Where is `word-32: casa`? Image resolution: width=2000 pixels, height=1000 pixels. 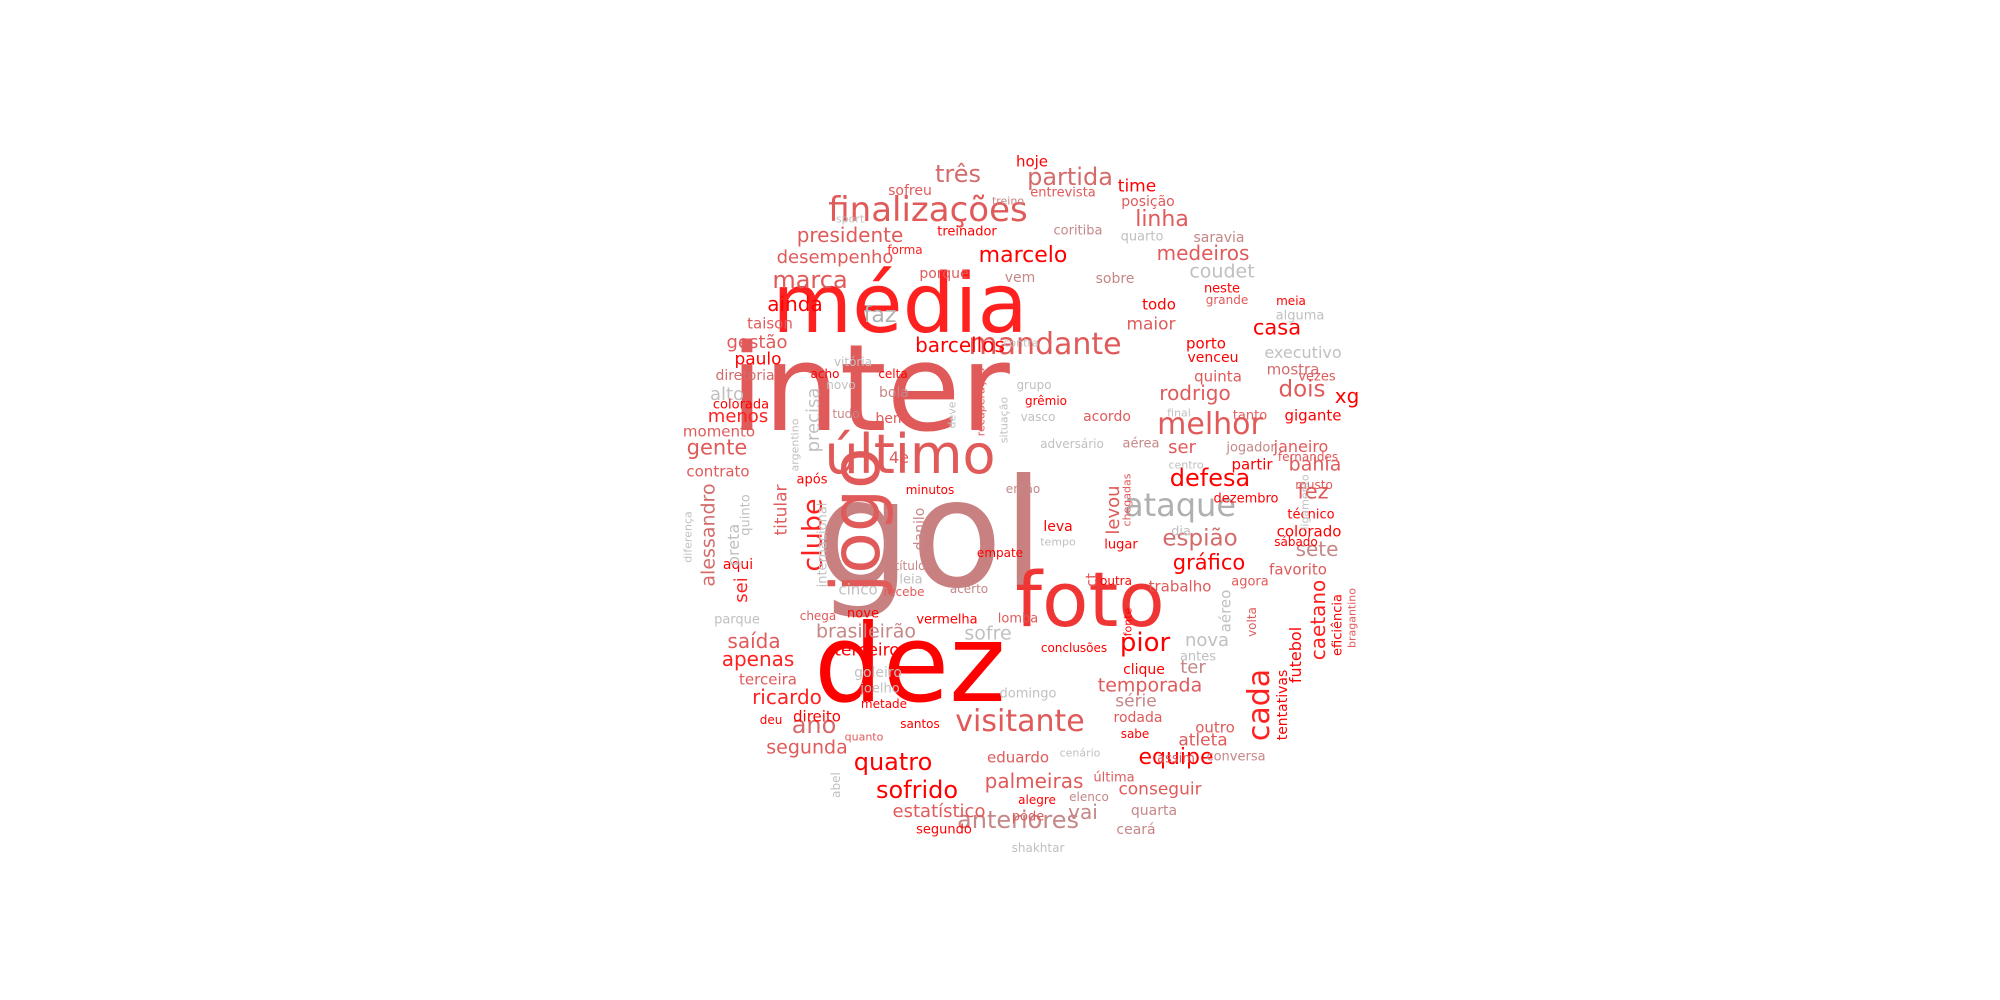 word-32: casa is located at coordinates (1277, 327).